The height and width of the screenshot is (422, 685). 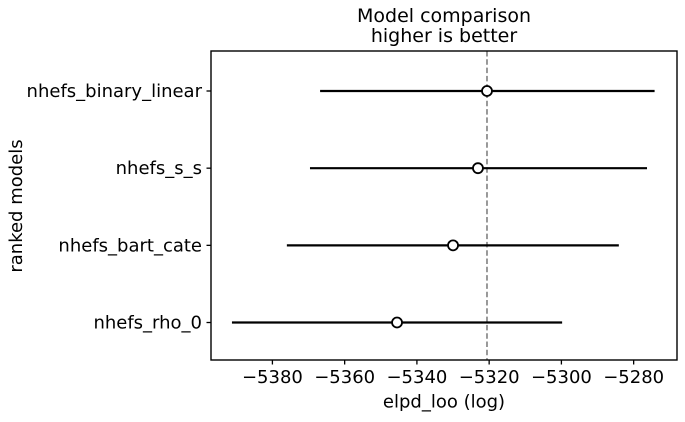 I want to click on y-tick-label-nhefs_rho_0: nhefs_rho_0, so click(x=147, y=323).